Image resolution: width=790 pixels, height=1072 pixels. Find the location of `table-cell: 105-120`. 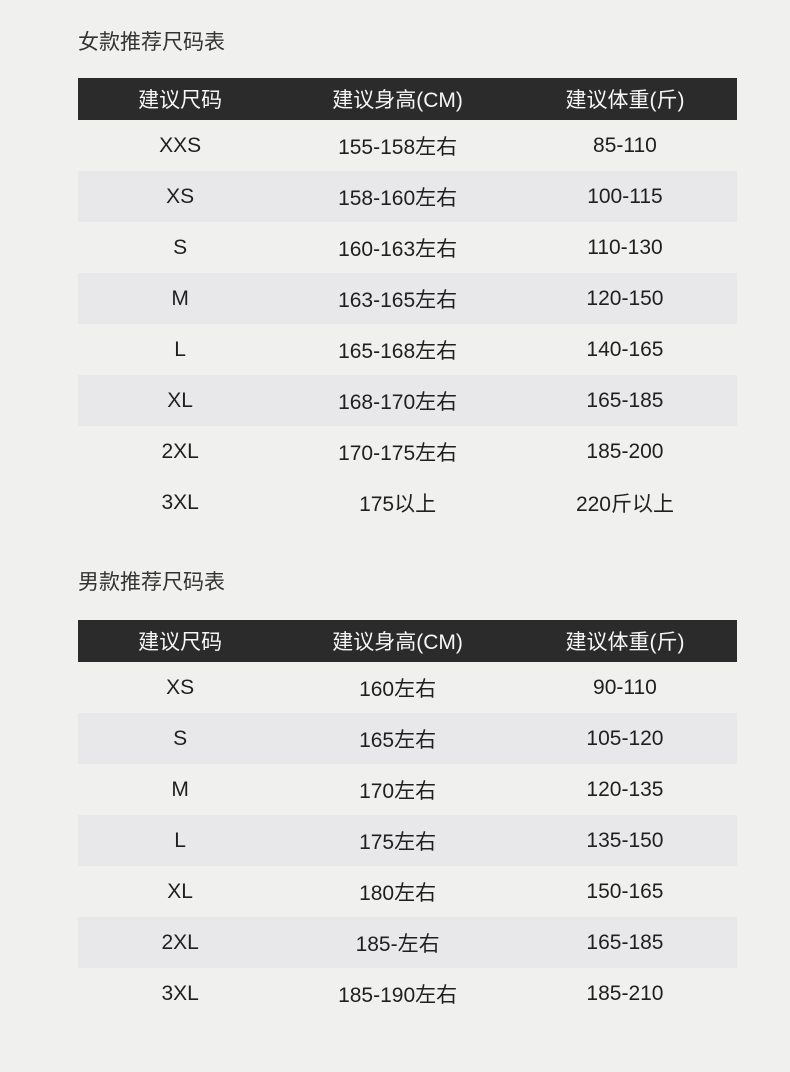

table-cell: 105-120 is located at coordinates (625, 738).